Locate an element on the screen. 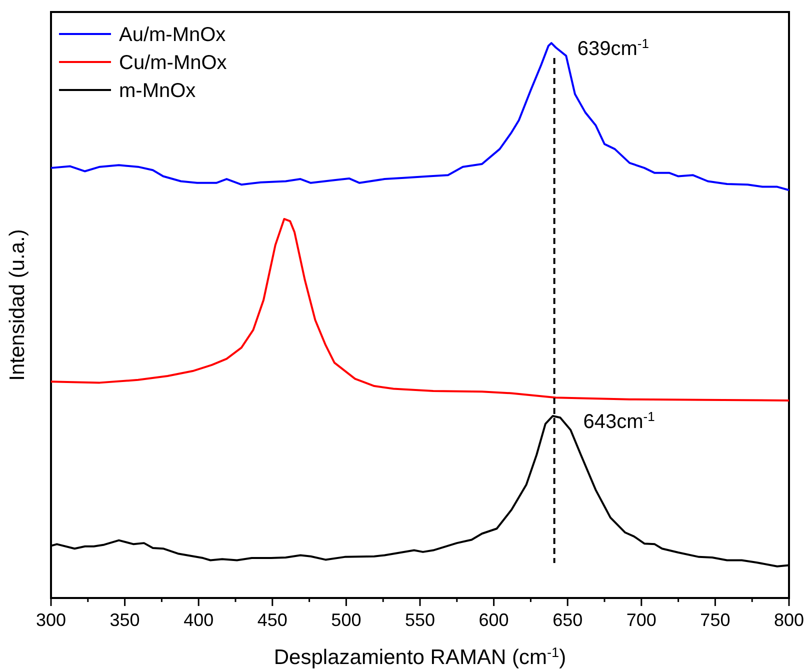 The image size is (809, 672). x-tick-label: 750 is located at coordinates (715, 620).